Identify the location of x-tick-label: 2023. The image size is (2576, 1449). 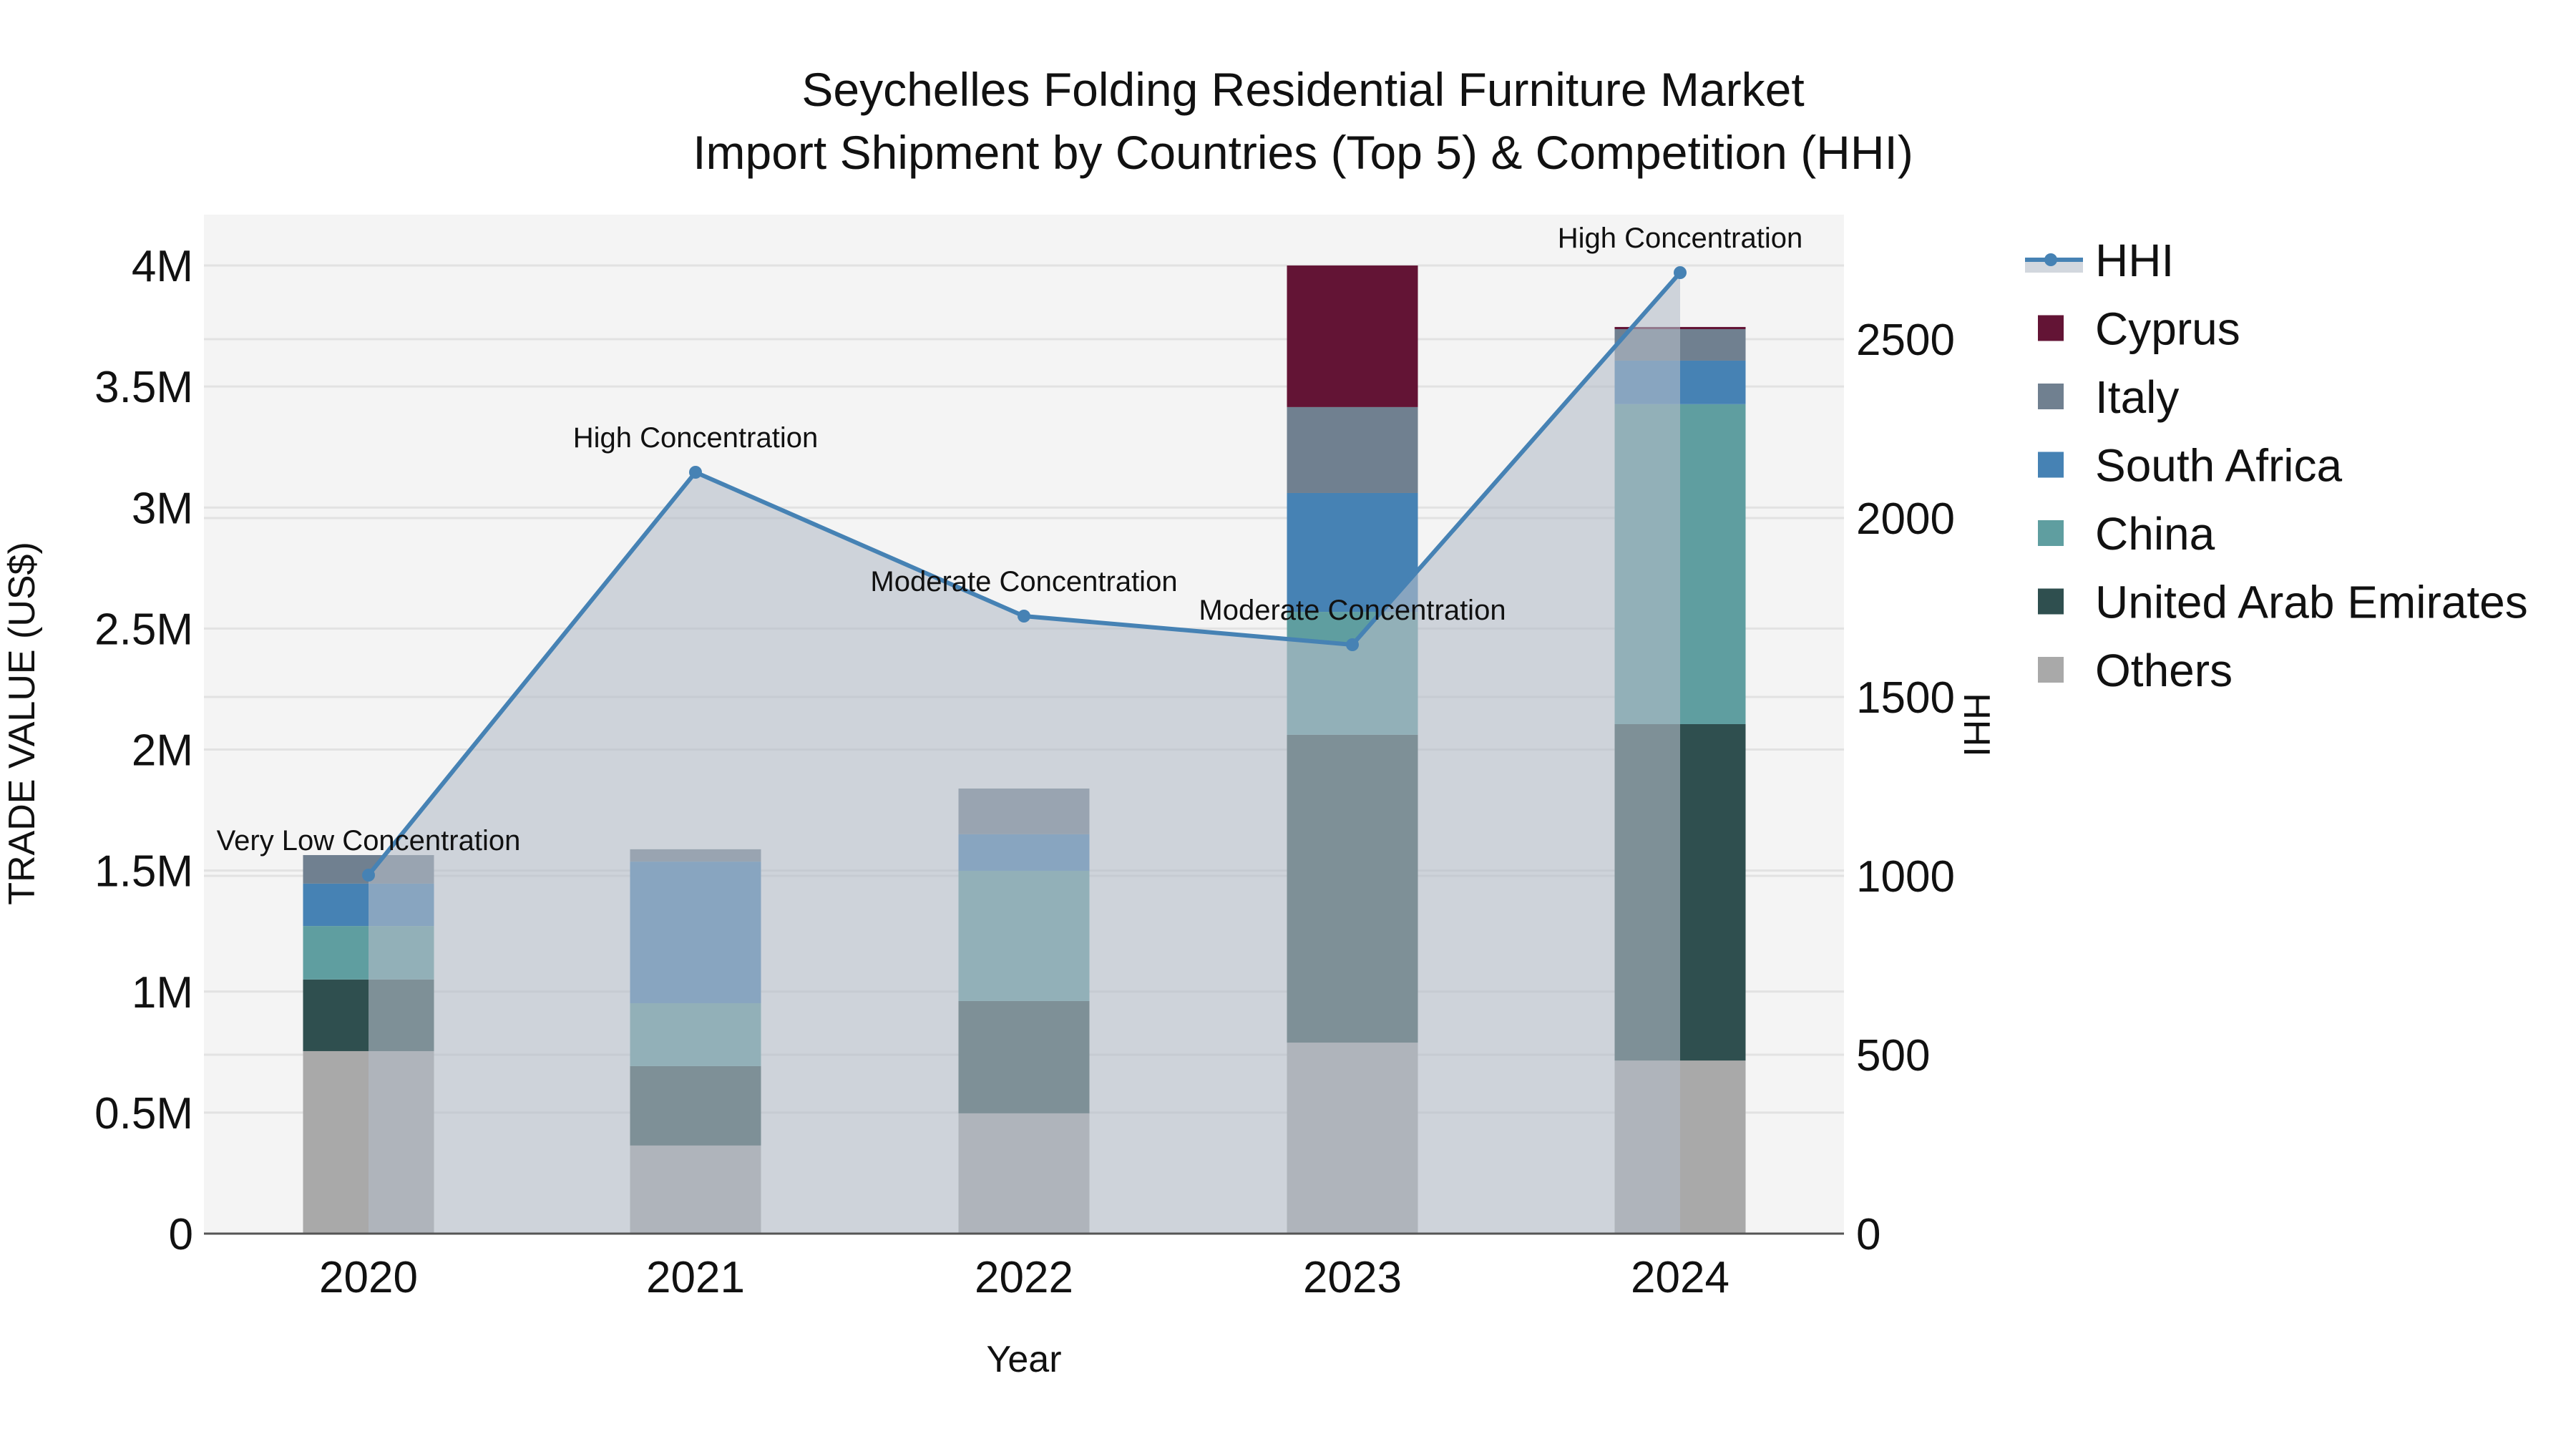
(1352, 1277).